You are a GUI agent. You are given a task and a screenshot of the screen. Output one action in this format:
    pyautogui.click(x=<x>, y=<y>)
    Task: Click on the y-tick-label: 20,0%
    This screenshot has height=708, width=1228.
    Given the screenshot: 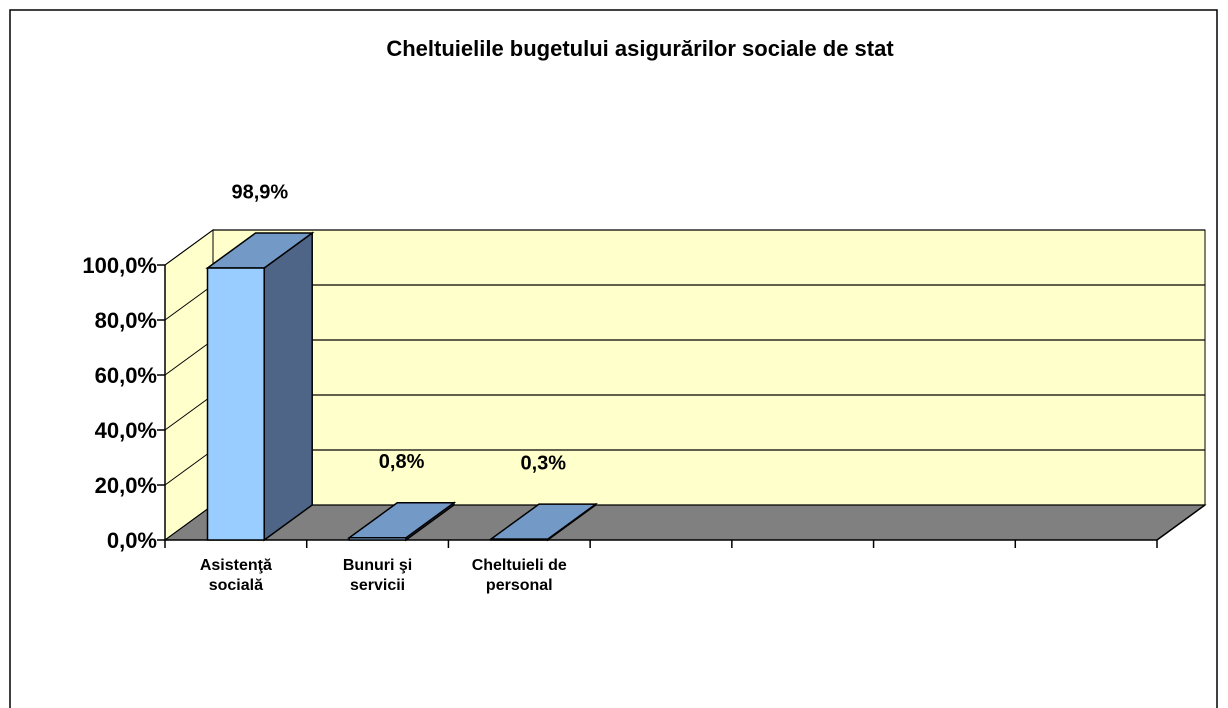 What is the action you would take?
    pyautogui.click(x=126, y=485)
    